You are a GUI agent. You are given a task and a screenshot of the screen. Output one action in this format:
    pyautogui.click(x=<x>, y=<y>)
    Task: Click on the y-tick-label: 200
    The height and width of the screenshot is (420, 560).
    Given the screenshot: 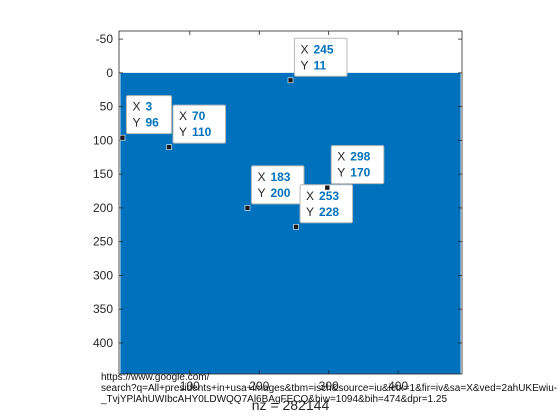 What is the action you would take?
    pyautogui.click(x=103, y=208)
    